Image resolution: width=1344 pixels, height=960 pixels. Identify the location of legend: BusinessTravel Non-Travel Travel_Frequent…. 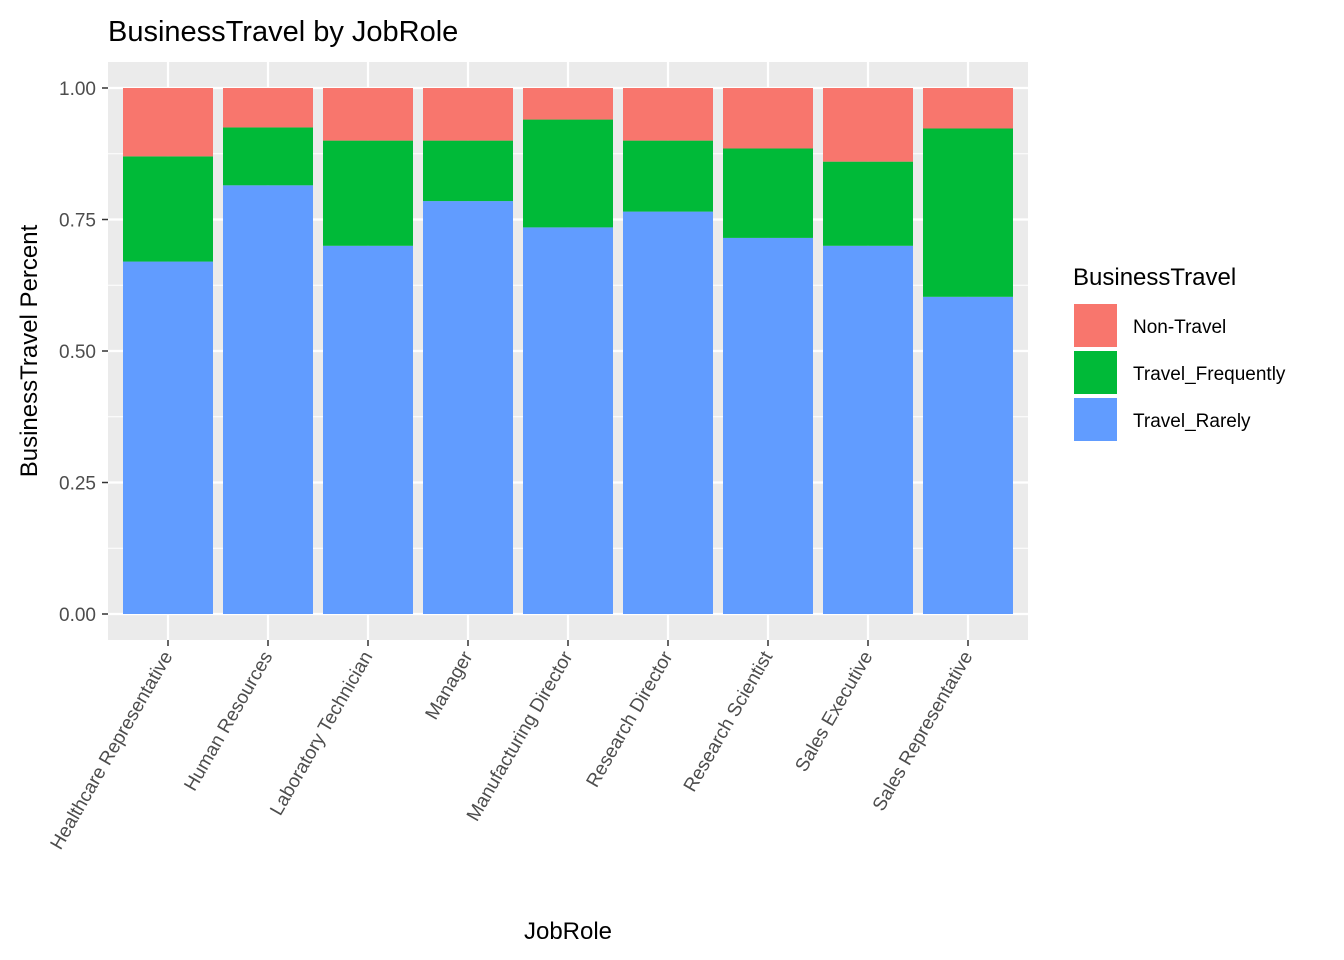
(1179, 352).